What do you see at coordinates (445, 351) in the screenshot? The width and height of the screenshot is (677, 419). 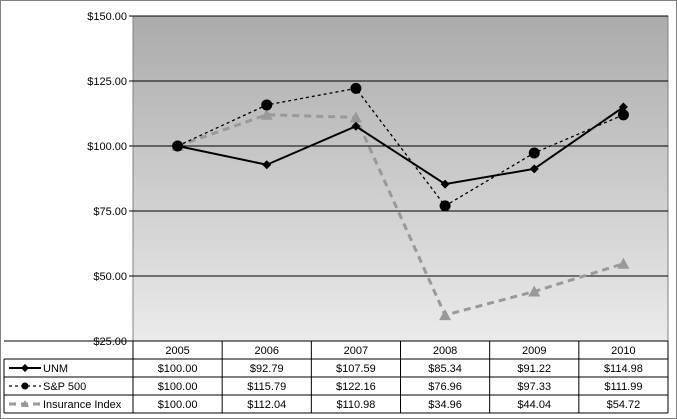 I see `x-tick-label: 2008` at bounding box center [445, 351].